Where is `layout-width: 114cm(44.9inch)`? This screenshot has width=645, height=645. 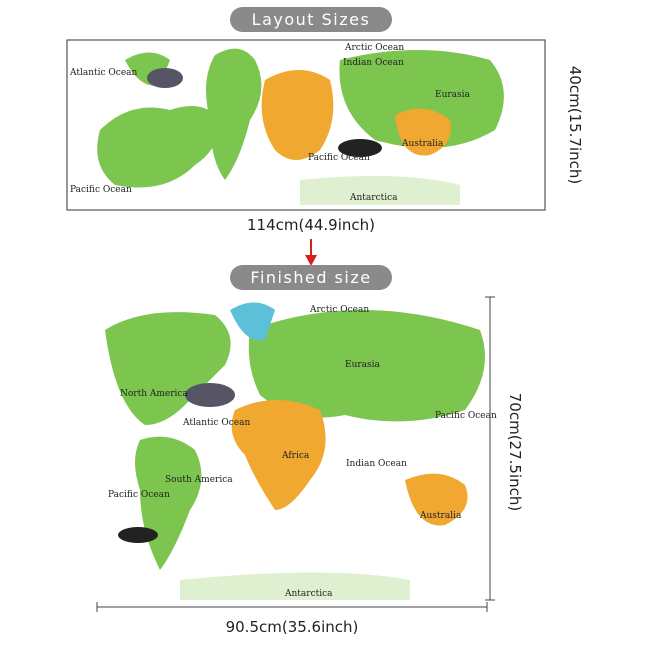 layout-width: 114cm(44.9inch) is located at coordinates (311, 225).